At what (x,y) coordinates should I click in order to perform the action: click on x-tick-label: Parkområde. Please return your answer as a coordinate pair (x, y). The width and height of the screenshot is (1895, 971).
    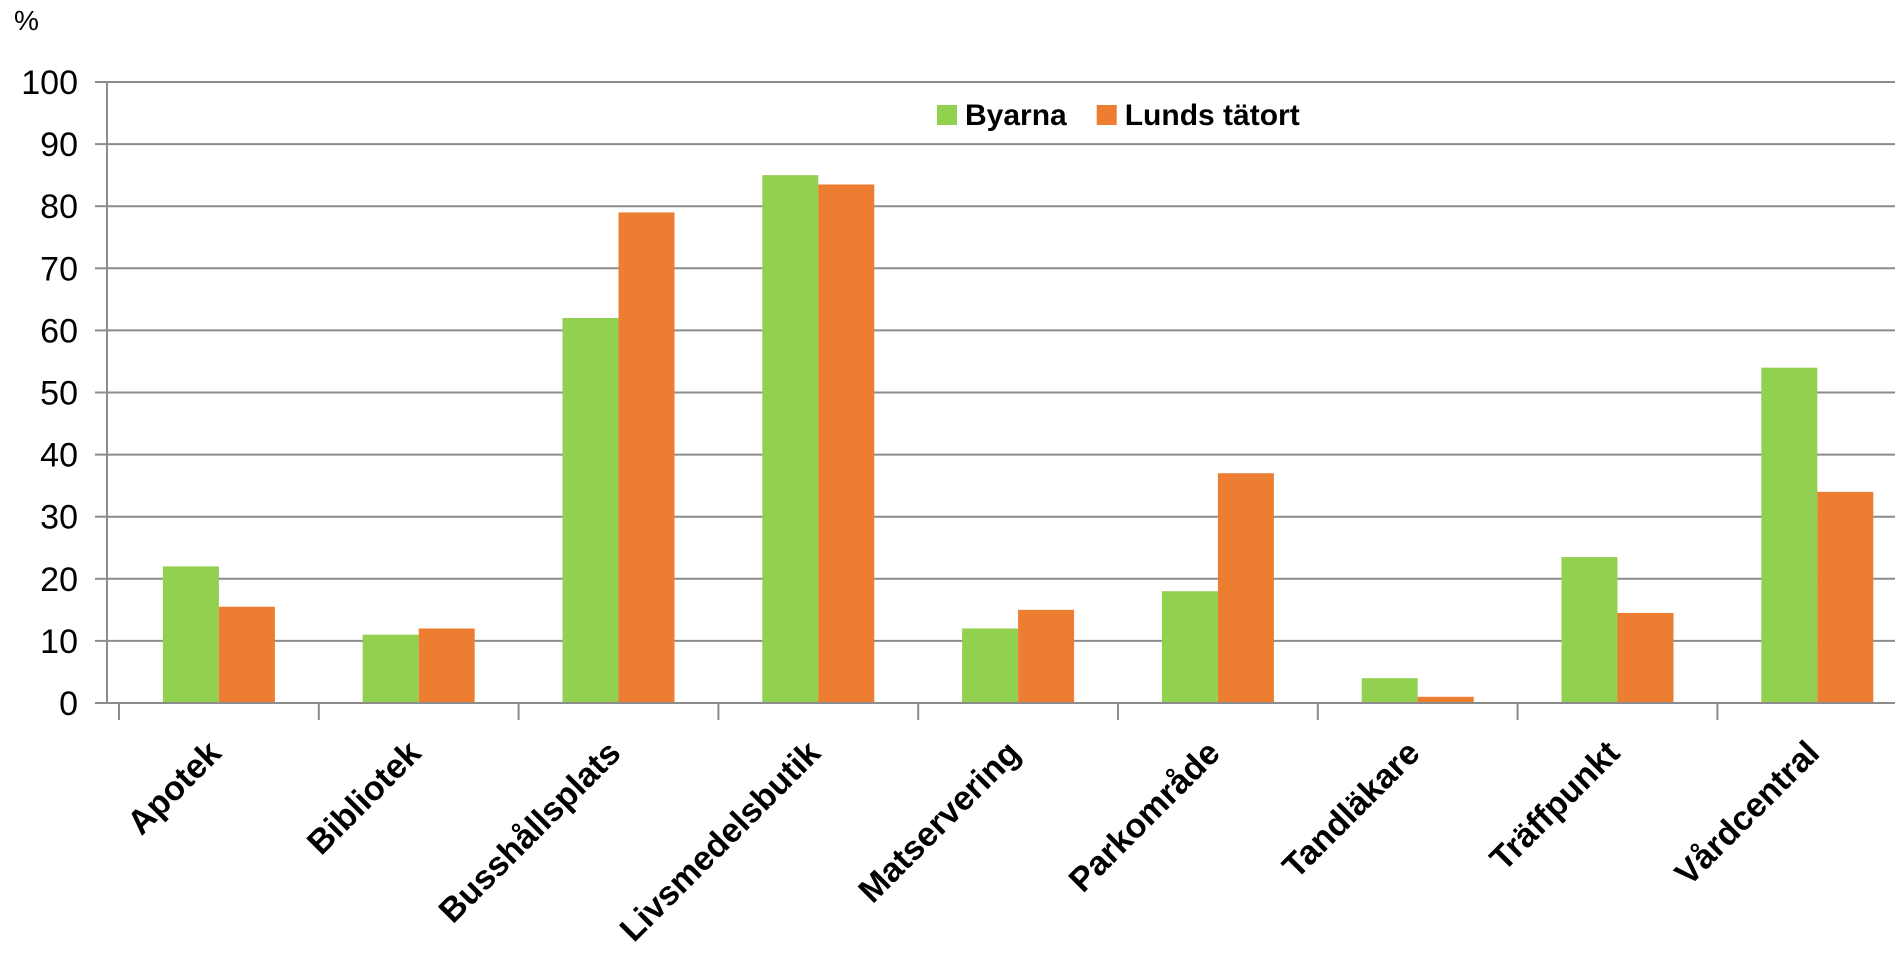
    Looking at the image, I should click on (1145, 817).